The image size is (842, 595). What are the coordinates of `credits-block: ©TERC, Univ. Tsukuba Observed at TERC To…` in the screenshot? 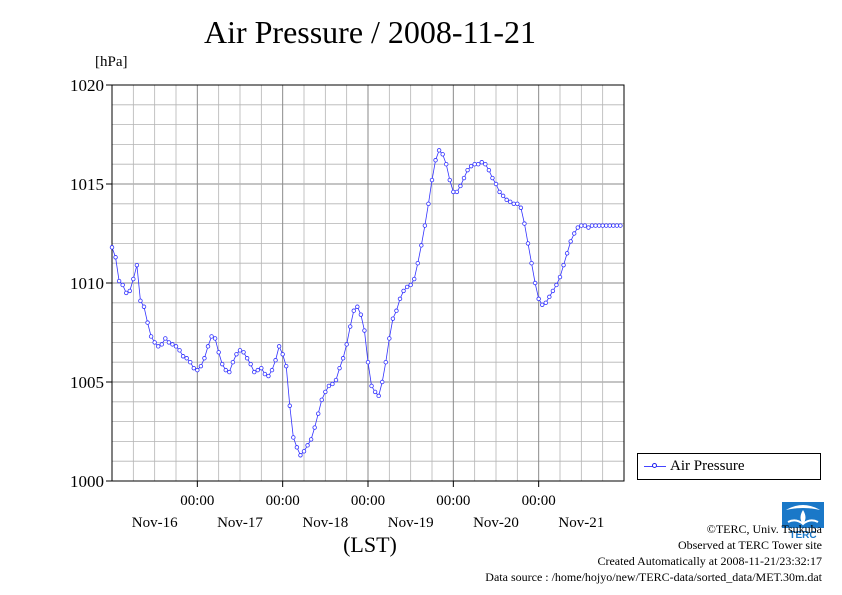 It's located at (653, 553).